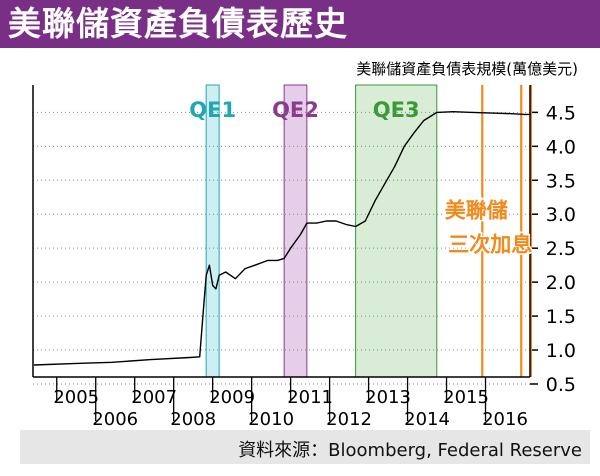 The image size is (600, 476). What do you see at coordinates (505, 419) in the screenshot?
I see `x-tick-label: 2016` at bounding box center [505, 419].